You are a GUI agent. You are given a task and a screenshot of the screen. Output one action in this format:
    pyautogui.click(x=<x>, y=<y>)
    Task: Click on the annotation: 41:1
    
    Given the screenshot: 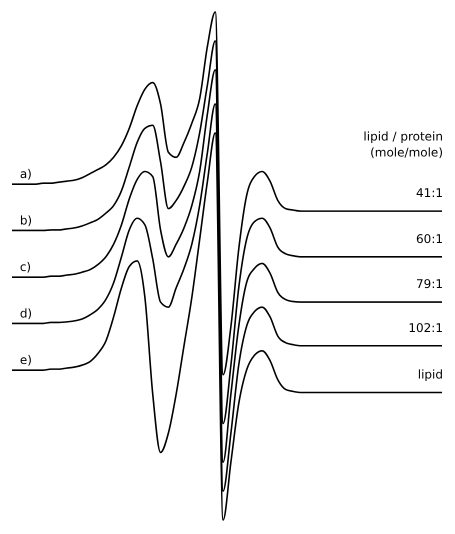 What is the action you would take?
    pyautogui.click(x=429, y=193)
    